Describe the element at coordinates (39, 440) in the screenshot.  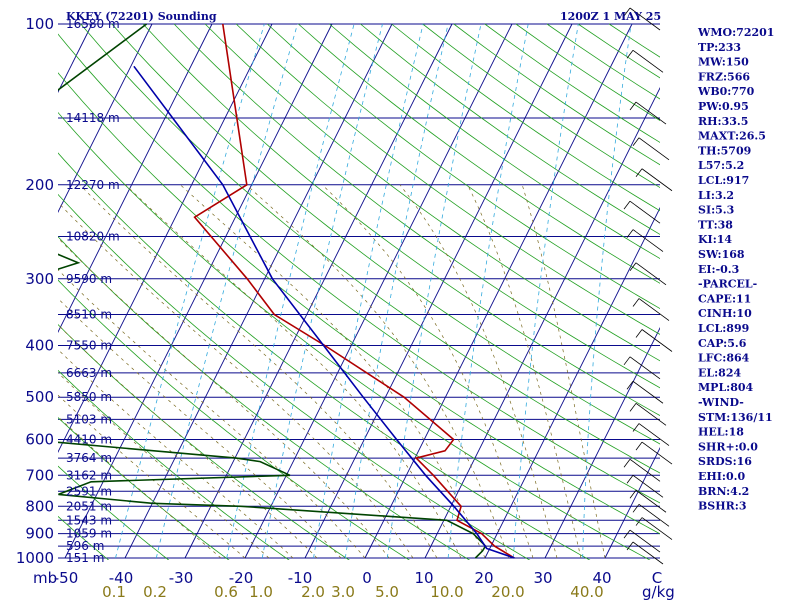
I see `pressure-tick-label: 600` at that location.